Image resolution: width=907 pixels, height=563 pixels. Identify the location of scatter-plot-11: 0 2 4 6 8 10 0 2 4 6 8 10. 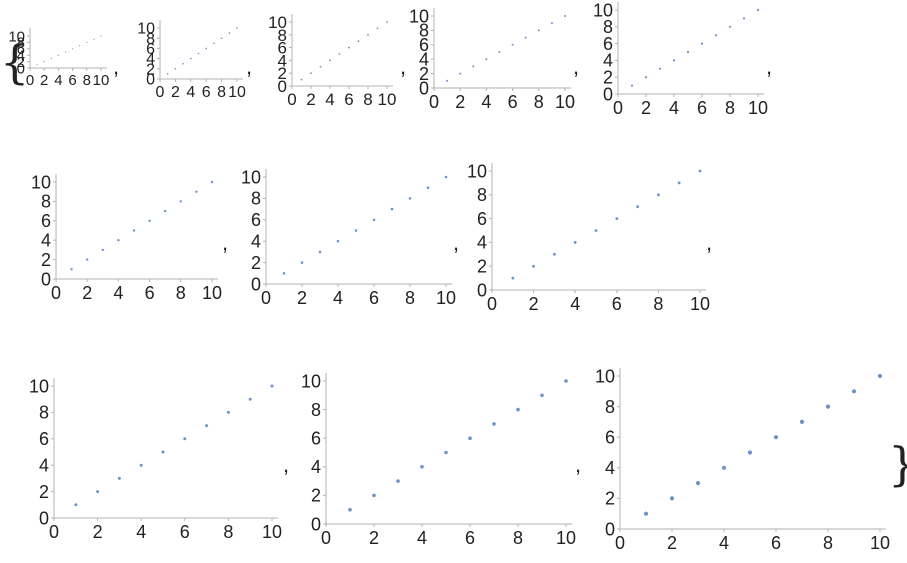
(742, 459).